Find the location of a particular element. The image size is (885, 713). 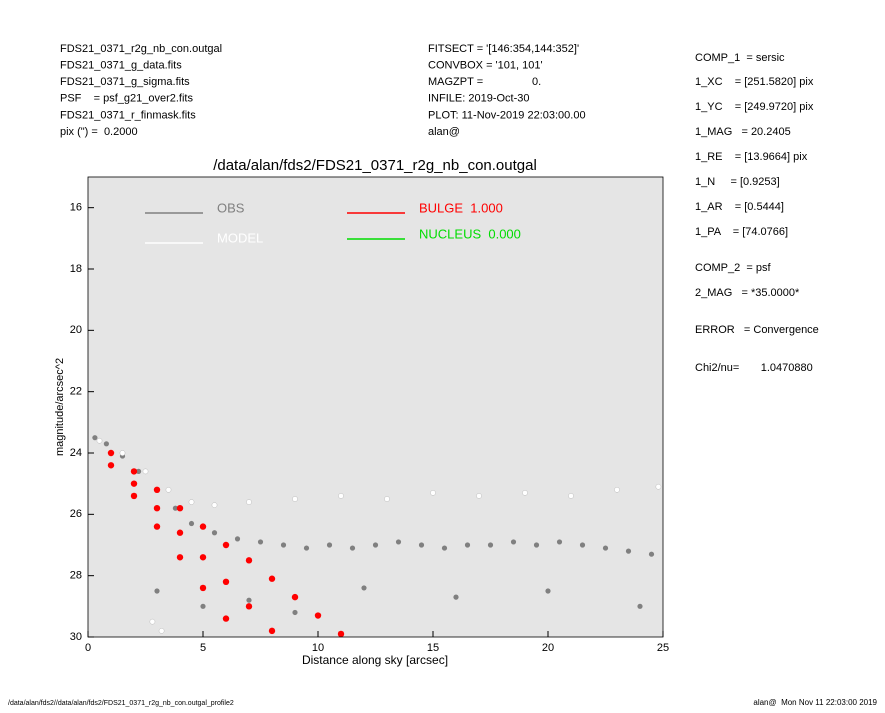

y-tick-label: 26 is located at coordinates (76, 514).